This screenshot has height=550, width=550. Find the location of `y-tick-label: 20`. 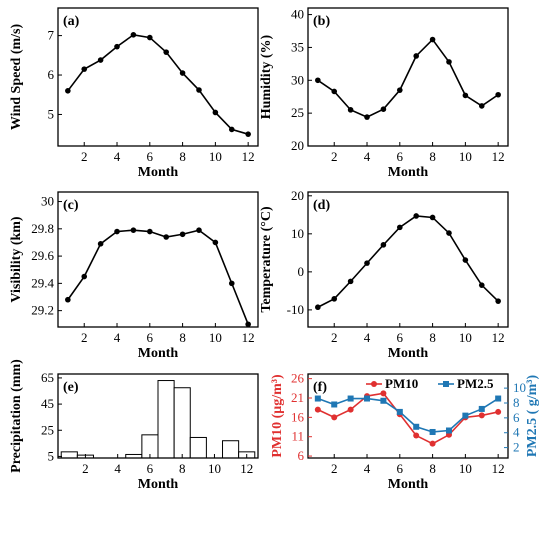

y-tick-label: 20 is located at coordinates (297, 195).